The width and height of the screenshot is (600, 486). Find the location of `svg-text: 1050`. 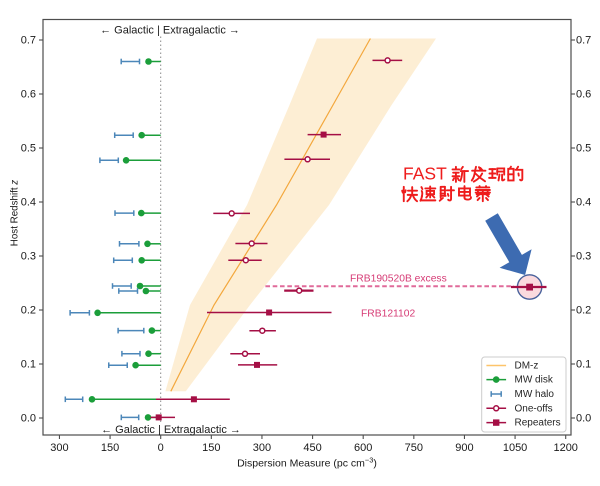

svg-text: 1050 is located at coordinates (515, 448).